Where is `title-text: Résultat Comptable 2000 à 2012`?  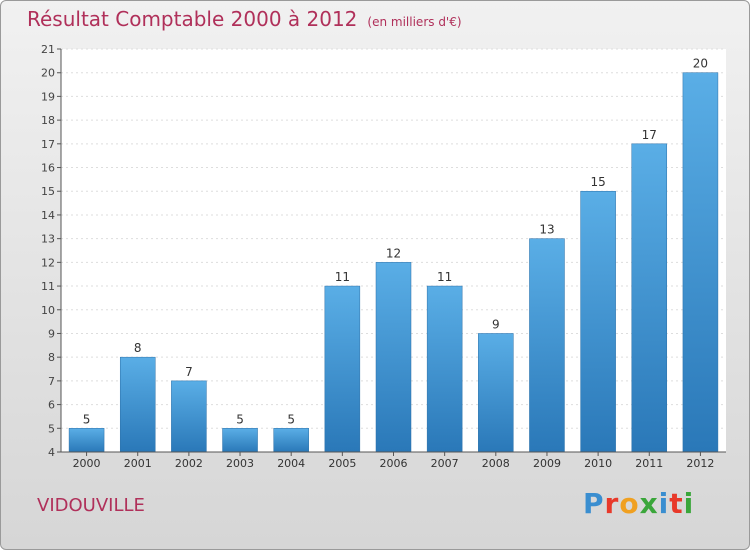
title-text: Résultat Comptable 2000 à 2012 is located at coordinates (192, 19).